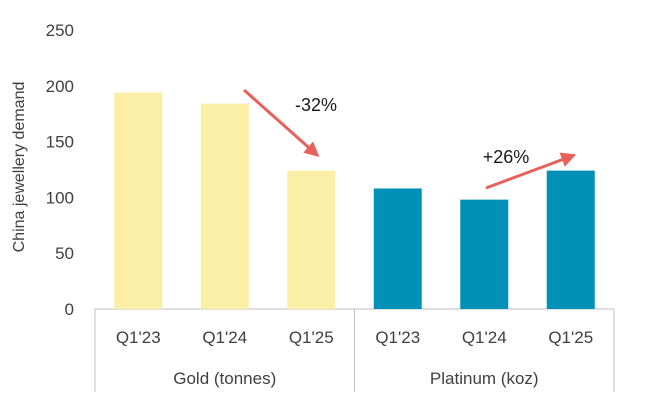  I want to click on y-tick-label: 50, so click(64, 253).